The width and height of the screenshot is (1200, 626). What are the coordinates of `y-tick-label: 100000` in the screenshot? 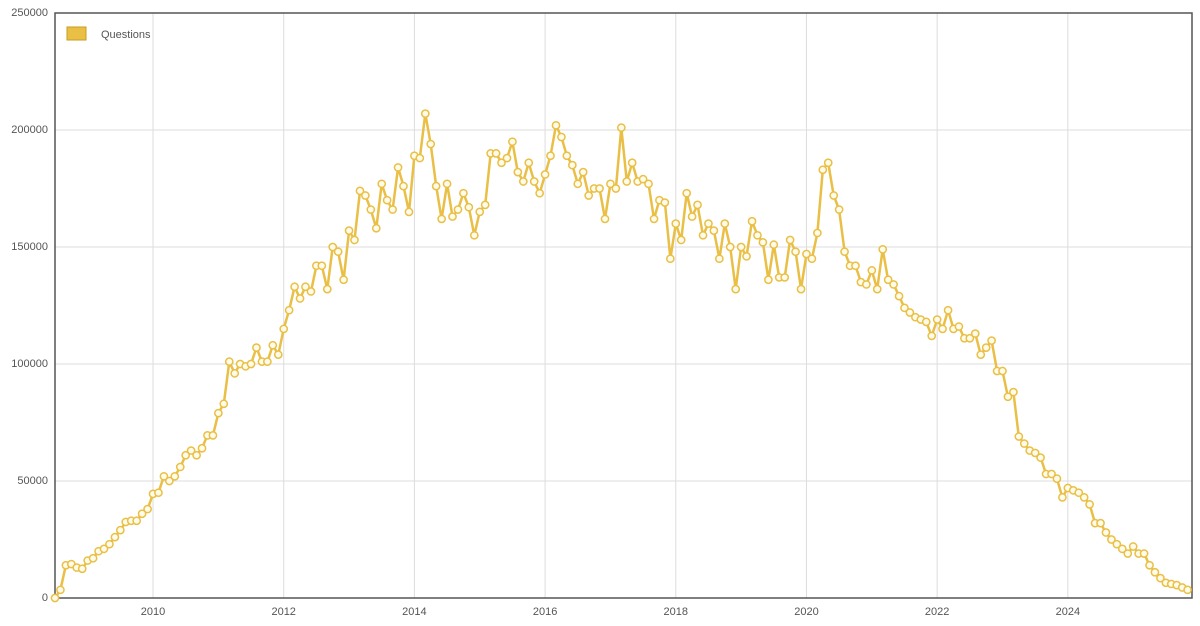 It's located at (29, 364).